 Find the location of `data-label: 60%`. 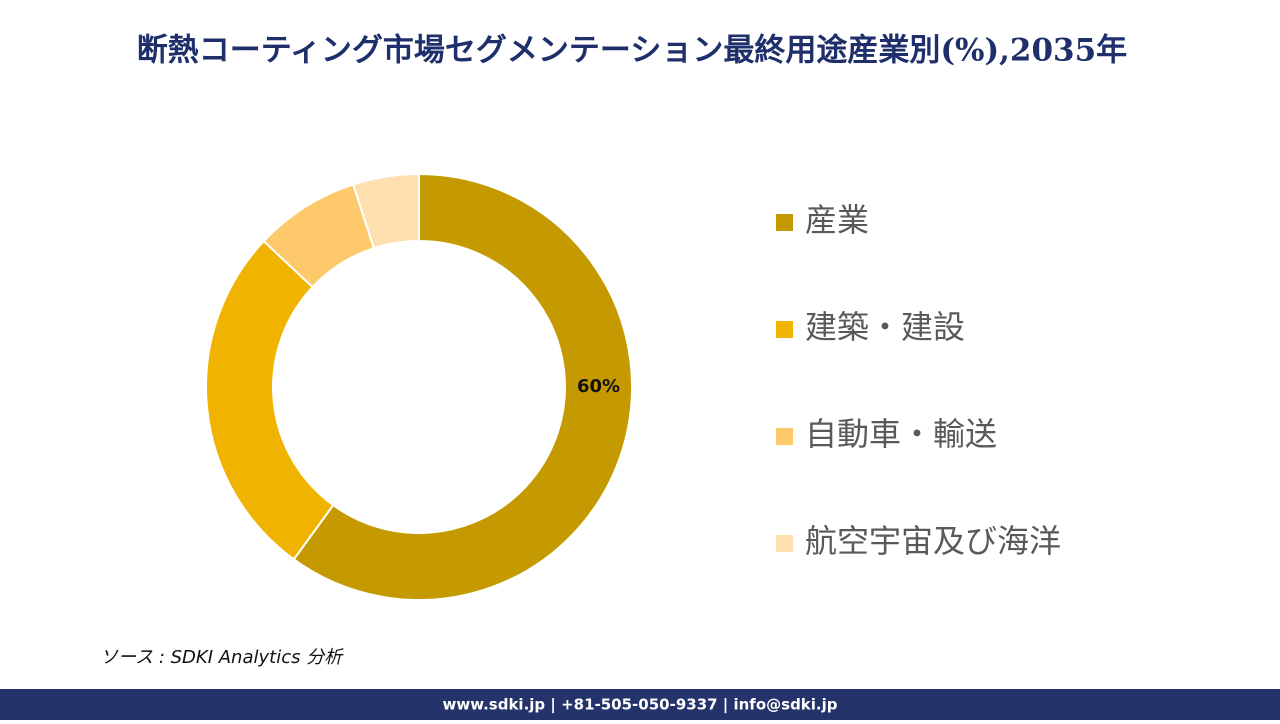

data-label: 60% is located at coordinates (598, 386).